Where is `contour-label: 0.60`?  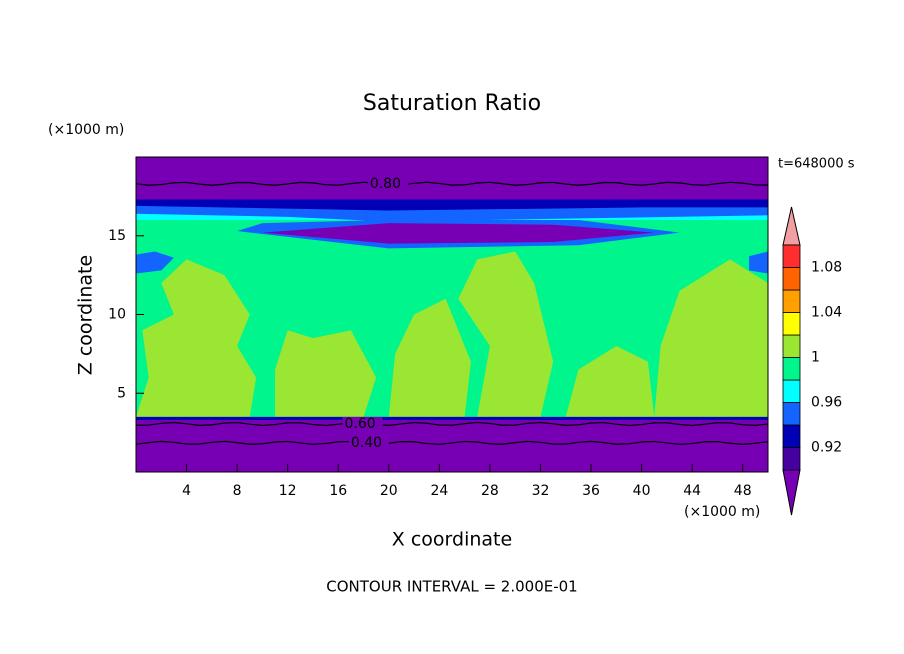
contour-label: 0.60 is located at coordinates (360, 424).